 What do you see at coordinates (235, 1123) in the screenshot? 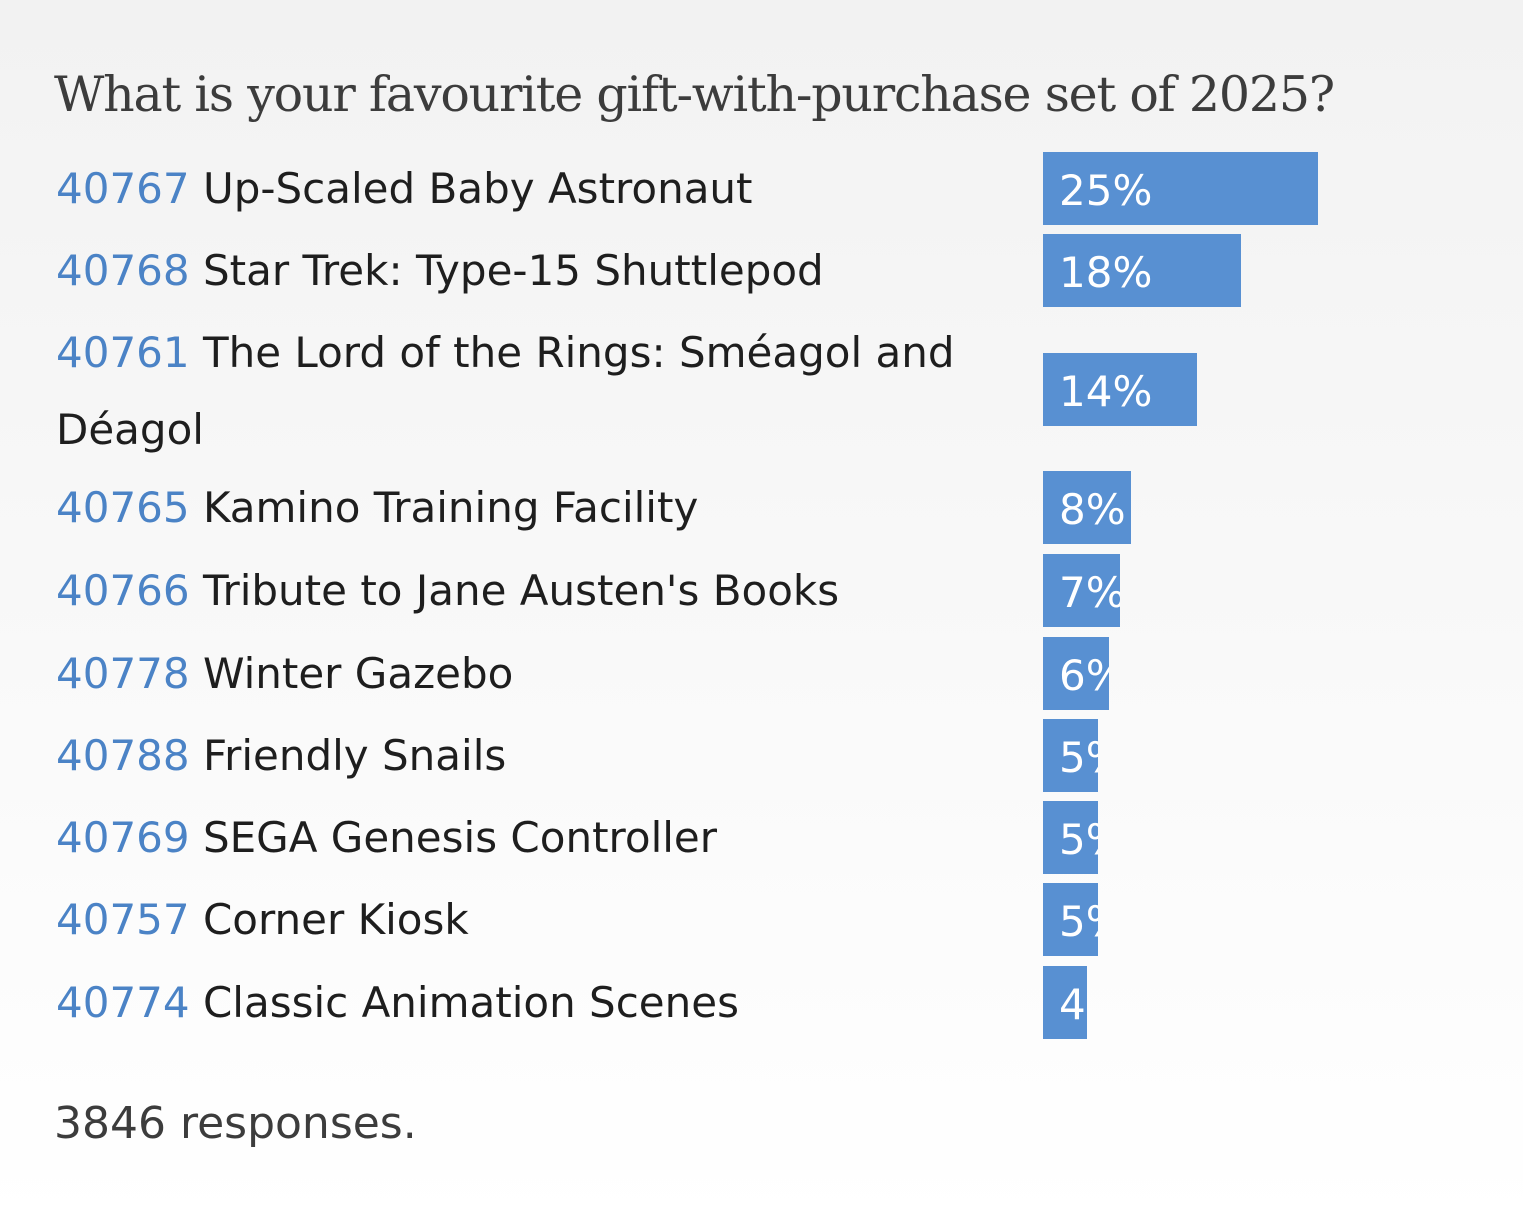
I see `response-count: 3846 responses.` at bounding box center [235, 1123].